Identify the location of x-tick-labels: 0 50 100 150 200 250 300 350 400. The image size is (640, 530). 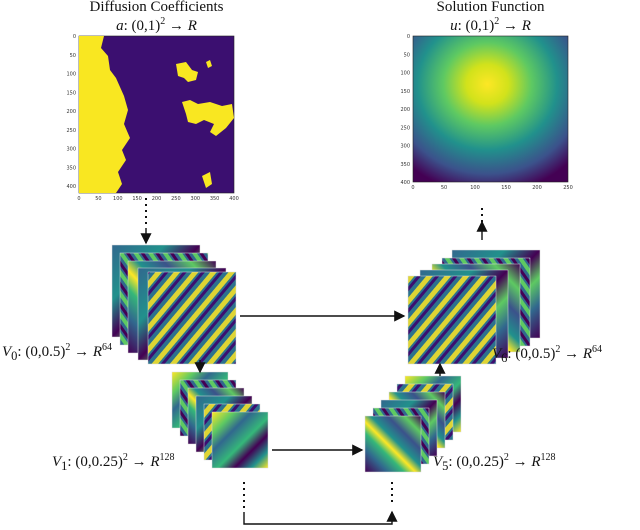
(157, 199).